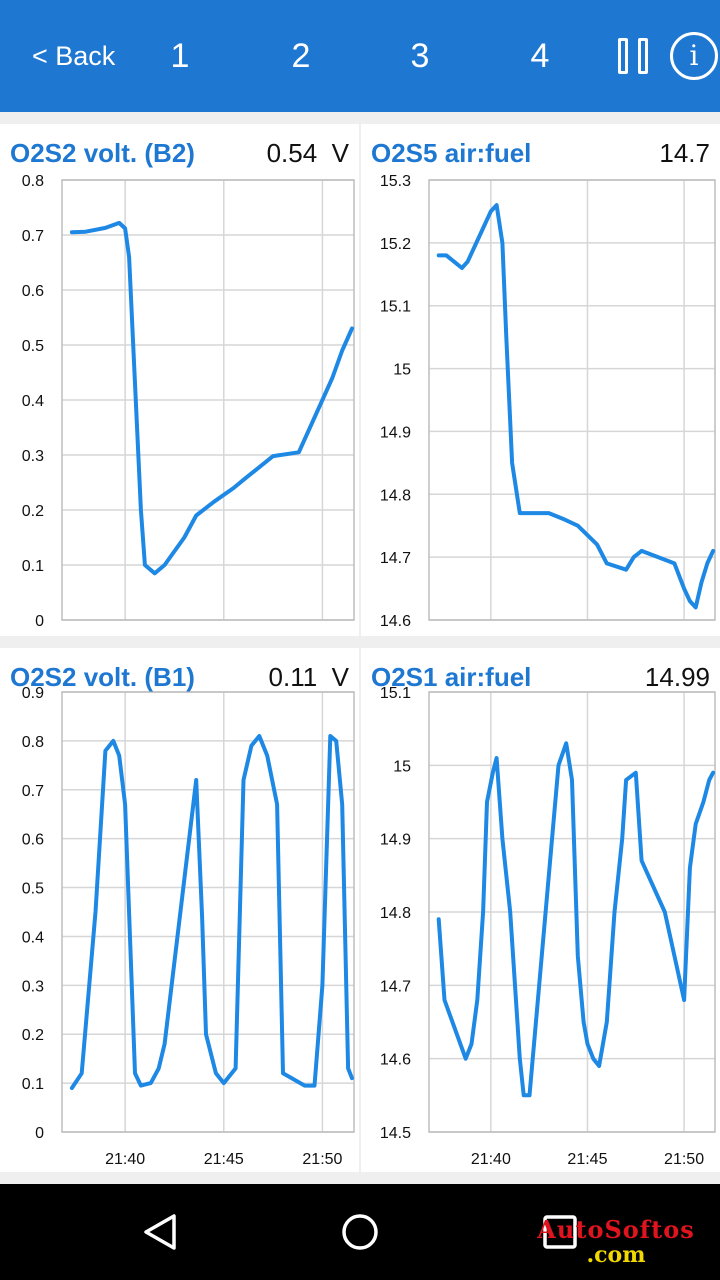 The height and width of the screenshot is (1280, 720). Describe the element at coordinates (307, 153) in the screenshot. I see `panel-value: 0.54 V` at that location.